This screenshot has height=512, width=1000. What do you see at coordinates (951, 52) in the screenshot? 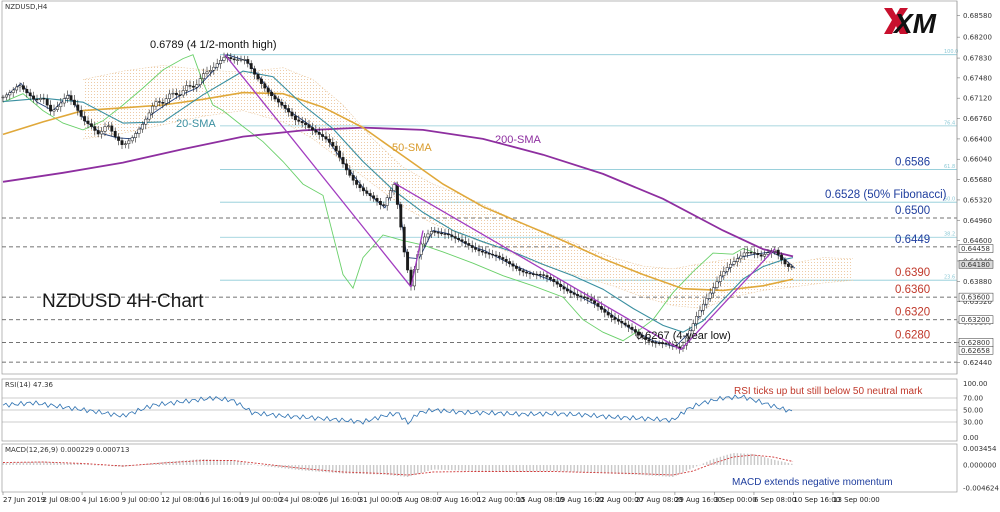
I see `fib-level-label: 100.0` at bounding box center [951, 52].